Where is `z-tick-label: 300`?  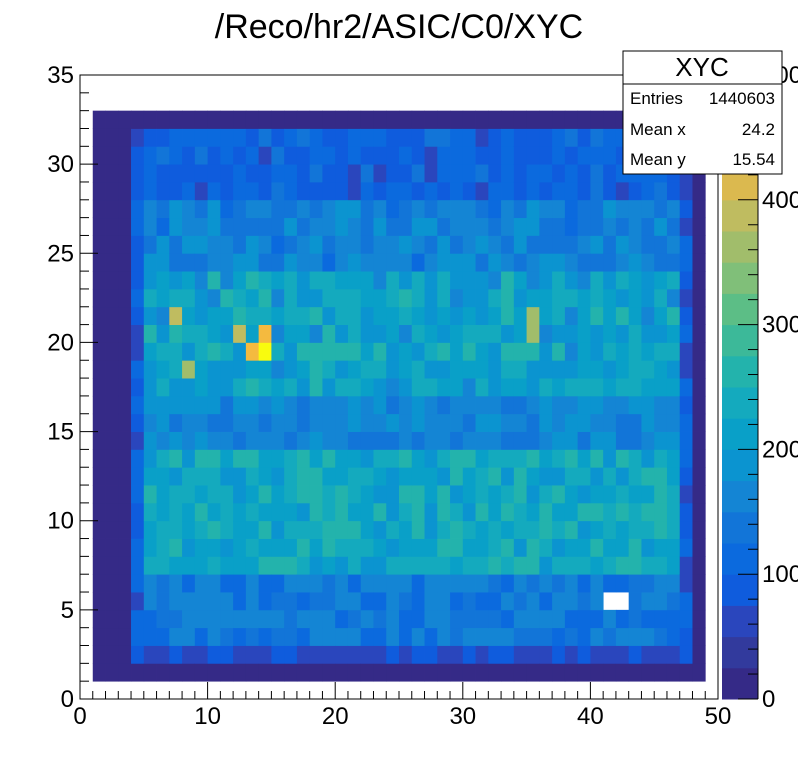
z-tick-label: 300 is located at coordinates (780, 325).